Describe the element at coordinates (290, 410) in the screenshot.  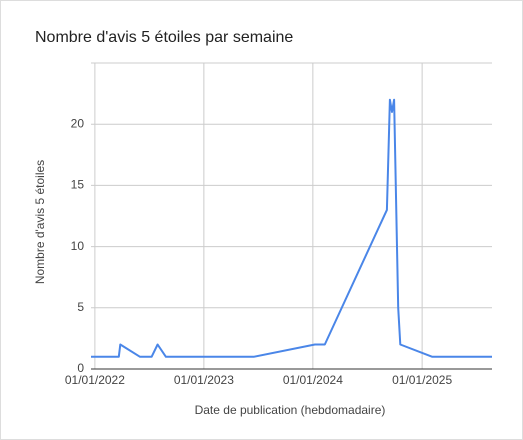
I see `x-axis-label: Date de publication (hebdomadaire)` at that location.